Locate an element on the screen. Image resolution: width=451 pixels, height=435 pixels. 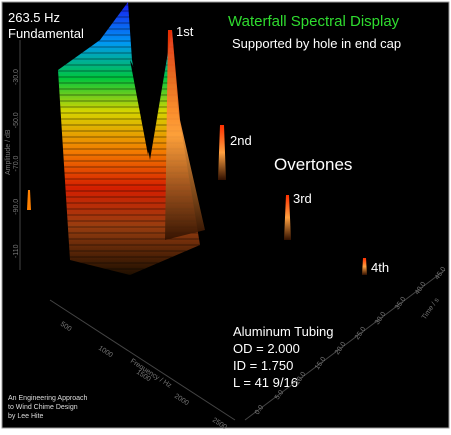
tick-label: 0.0 is located at coordinates (259, 410).